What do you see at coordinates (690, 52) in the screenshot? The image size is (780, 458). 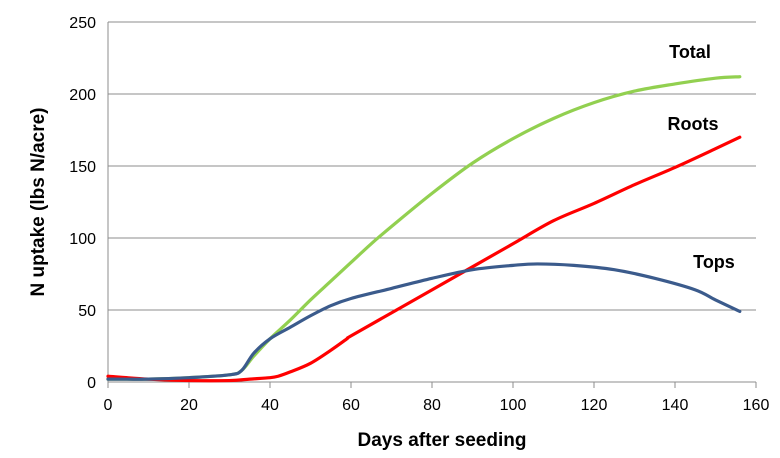 I see `series-label-total: Total` at bounding box center [690, 52].